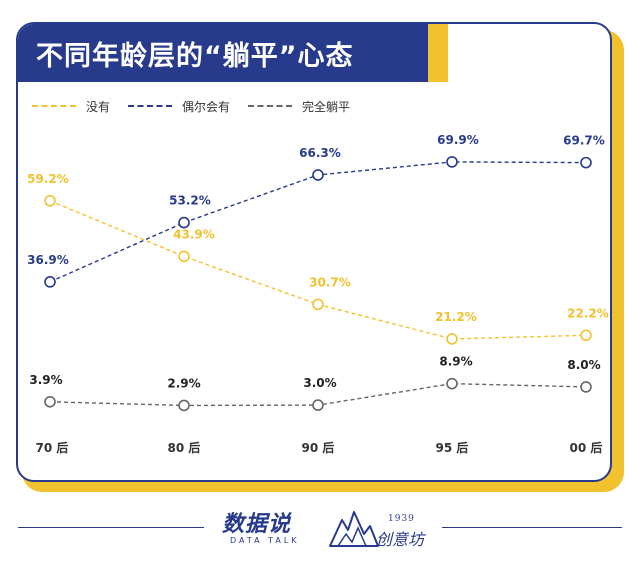  I want to click on data-label-2-0: 3.9%, so click(45, 380).